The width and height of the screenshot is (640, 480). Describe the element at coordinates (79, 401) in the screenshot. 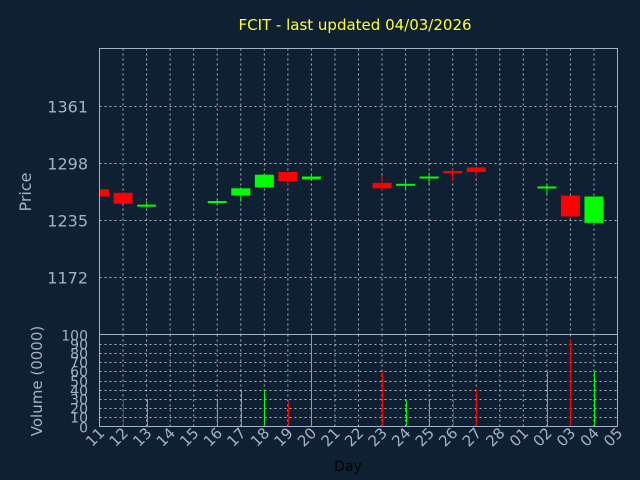

I see `volume-tick-label: 30` at that location.